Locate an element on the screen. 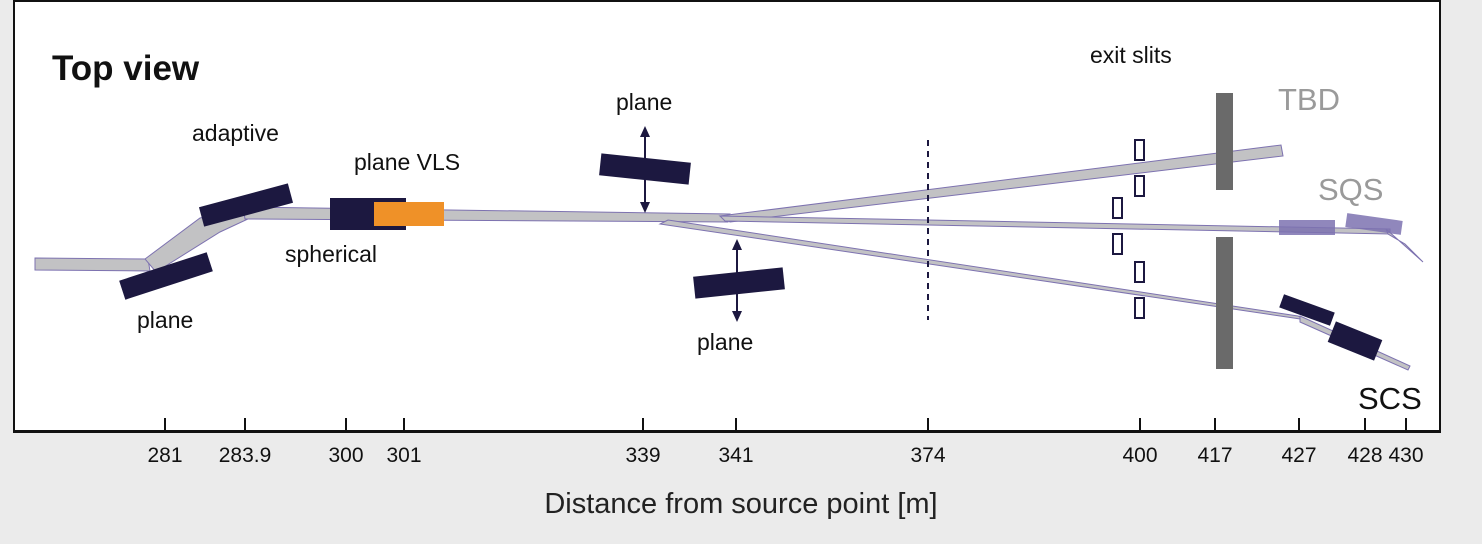 The height and width of the screenshot is (544, 1482). tick-label: 300 is located at coordinates (345, 455).